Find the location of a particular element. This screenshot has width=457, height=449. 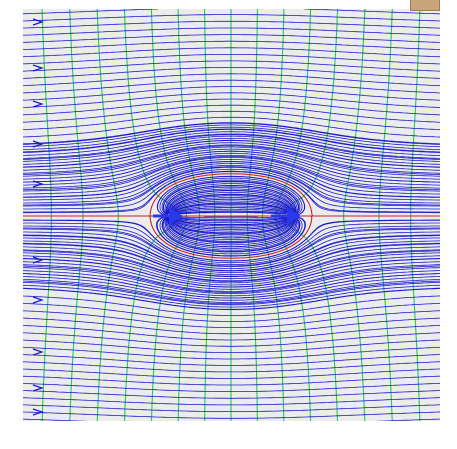

corner-tab is located at coordinates (425, 5).